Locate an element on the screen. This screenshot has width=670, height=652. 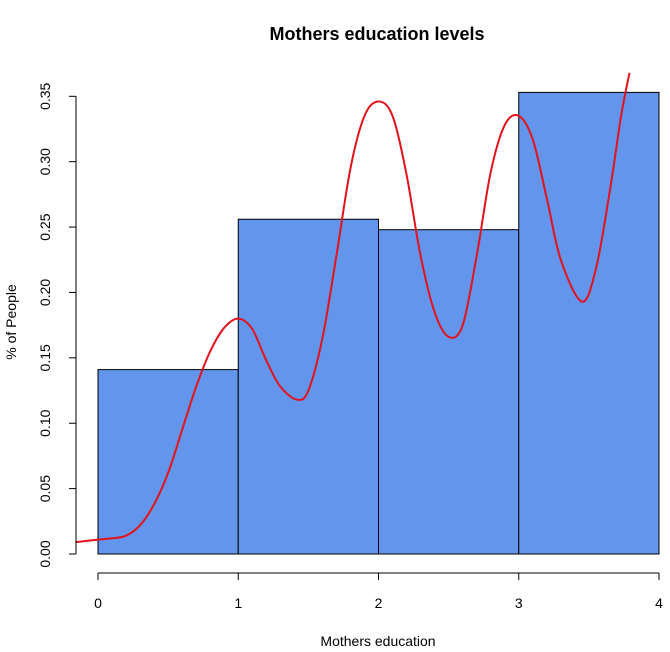
y-axis-label: % of People is located at coordinates (11, 322).